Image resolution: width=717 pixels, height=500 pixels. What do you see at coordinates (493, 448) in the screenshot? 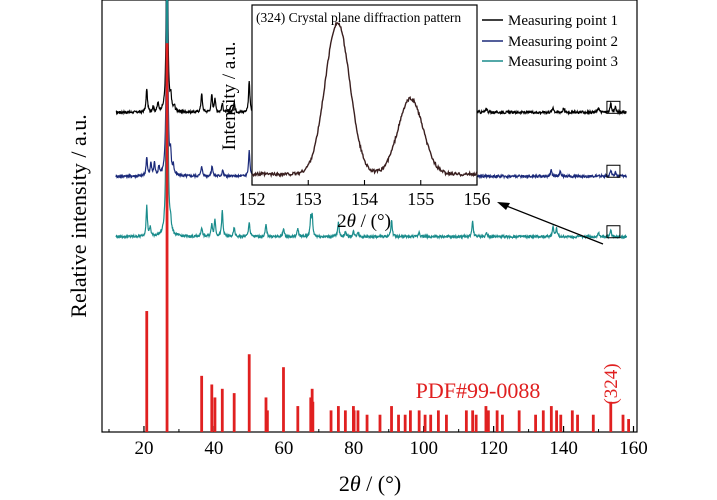
I see `main-x-tick-label: 120` at bounding box center [493, 448].